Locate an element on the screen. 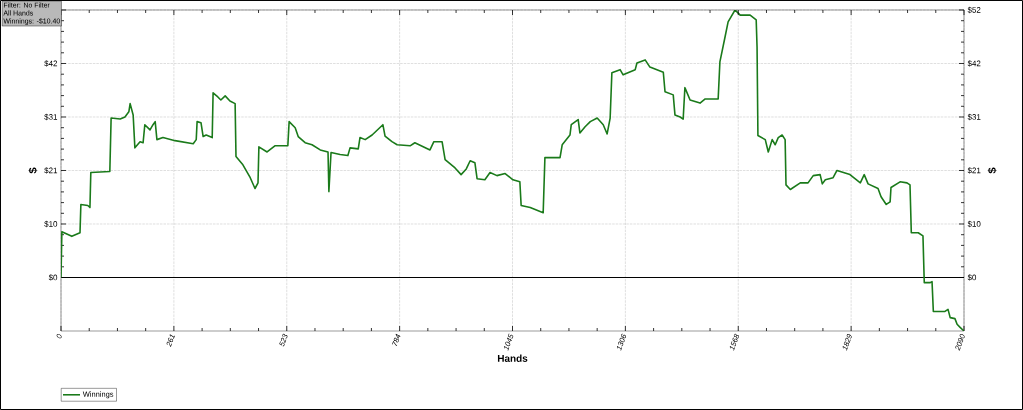 The image size is (1023, 410). y-axis-title: $ is located at coordinates (33, 170).